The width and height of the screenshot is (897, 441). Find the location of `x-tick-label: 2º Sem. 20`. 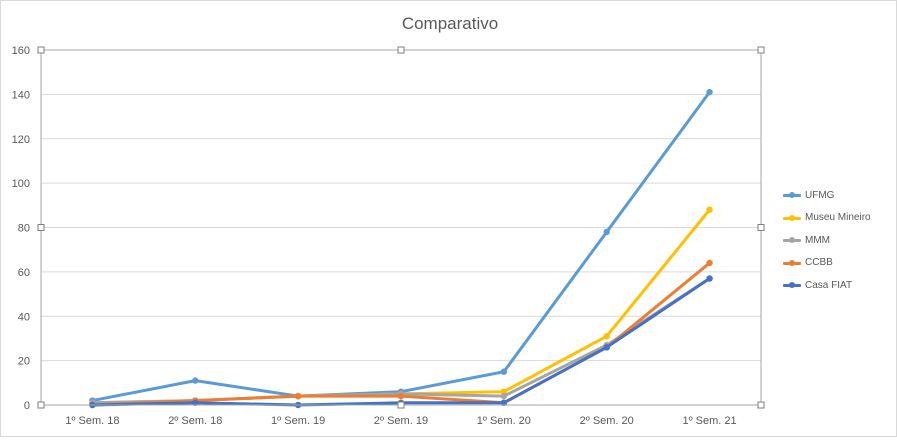

x-tick-label: 2º Sem. 20 is located at coordinates (607, 421).